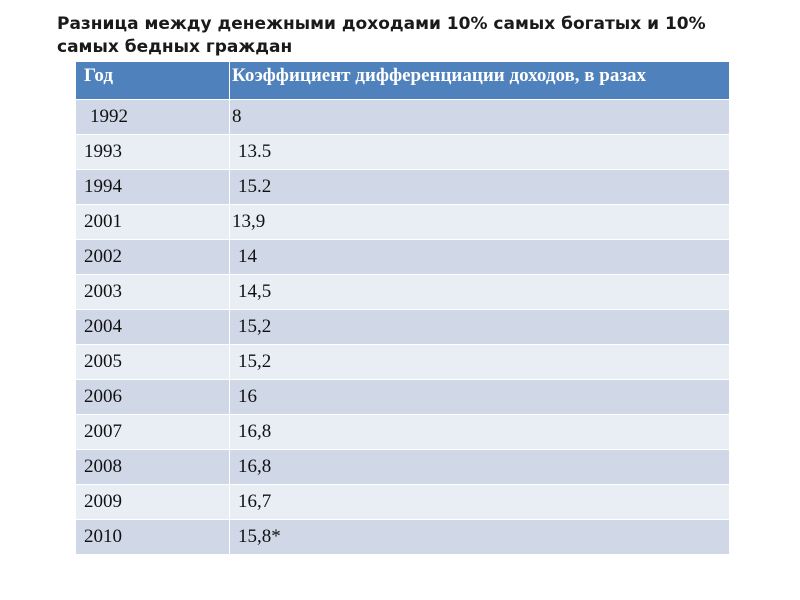 The image size is (800, 600). What do you see at coordinates (153, 257) in the screenshot?
I see `year-cell: 2002` at bounding box center [153, 257].